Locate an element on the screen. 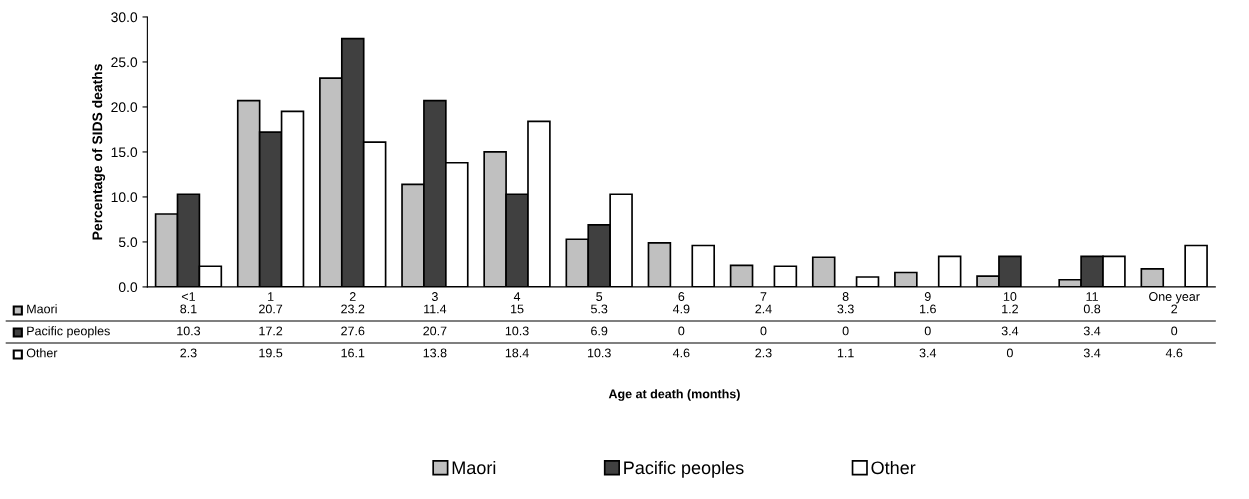 The height and width of the screenshot is (499, 1249). data-label: 1.6 is located at coordinates (928, 309).